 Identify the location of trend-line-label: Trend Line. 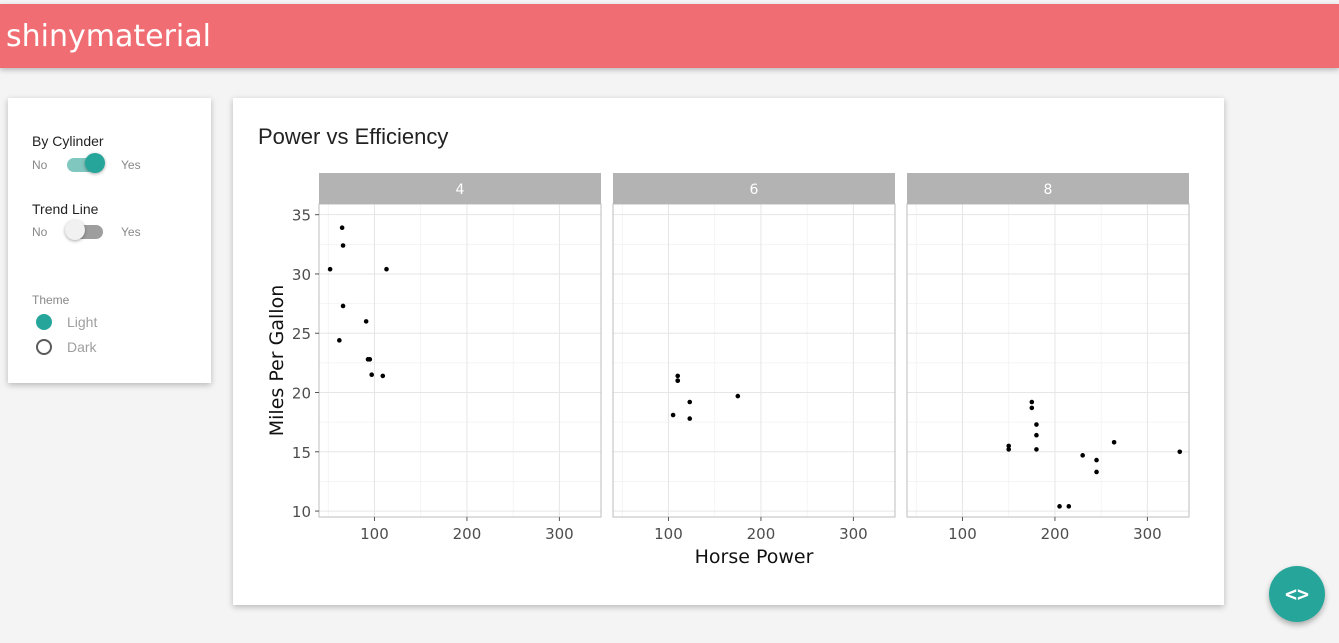
(65, 209).